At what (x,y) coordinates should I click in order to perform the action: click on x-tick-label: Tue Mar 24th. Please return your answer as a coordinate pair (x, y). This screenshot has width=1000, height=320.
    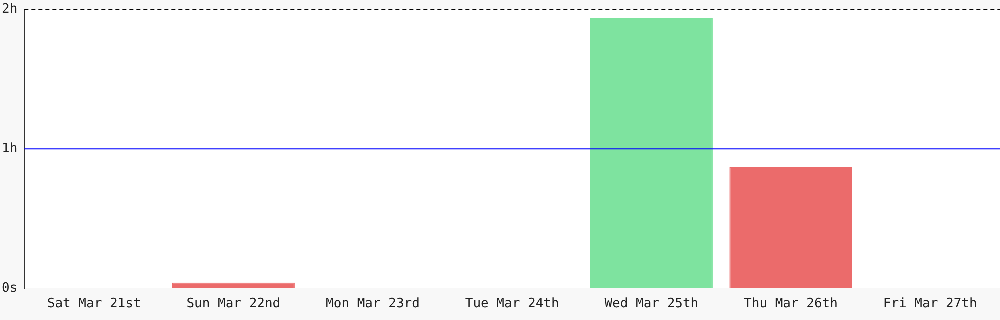
    Looking at the image, I should click on (512, 304).